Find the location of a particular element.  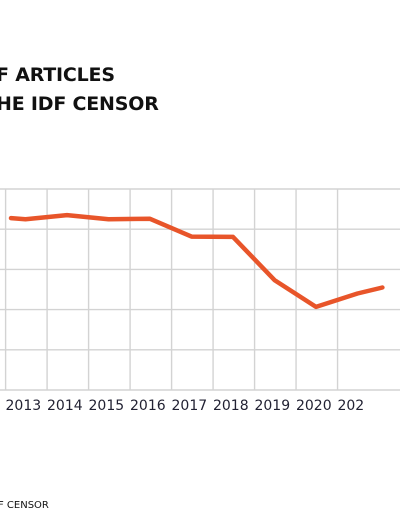

x-tick-label: 2016 is located at coordinates (148, 406).